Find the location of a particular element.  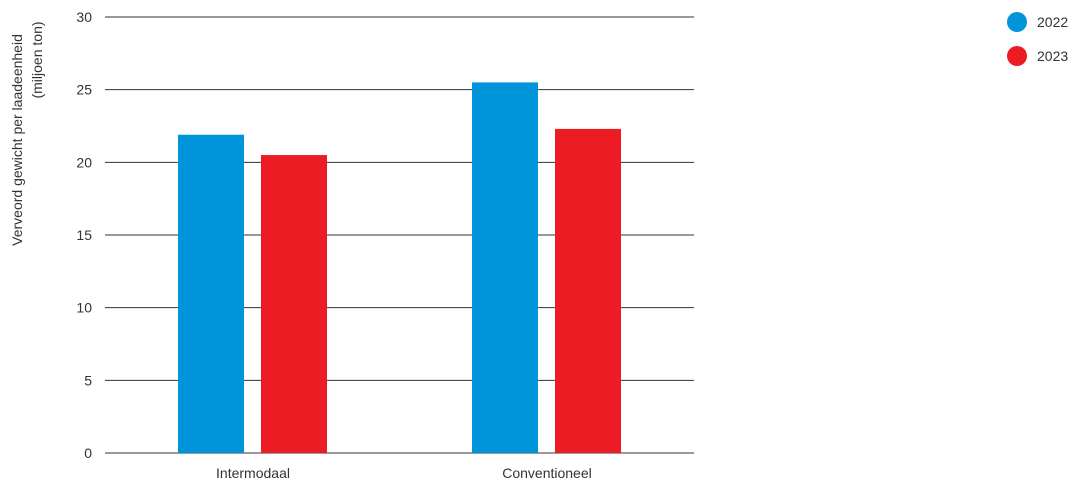

y-axis-title-line1: Verveord gewicht per laadeenheid is located at coordinates (17, 140).